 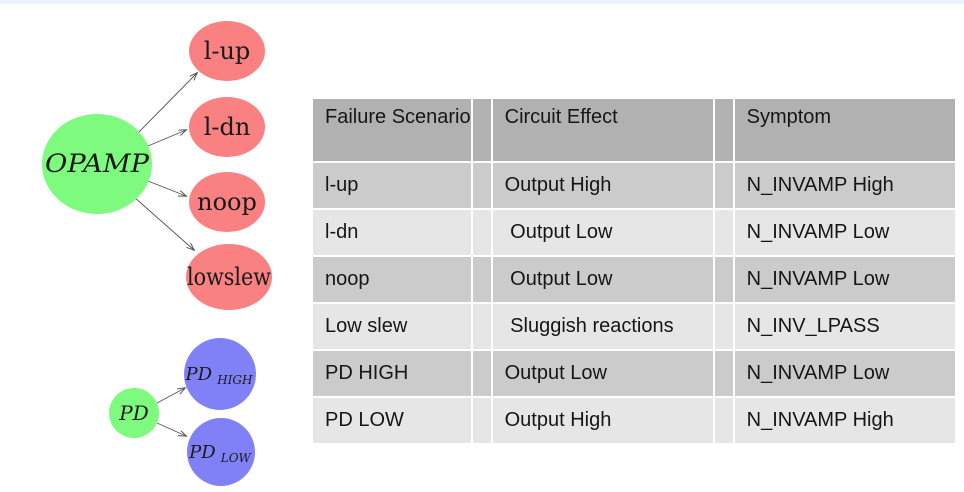 I want to click on ldn-node, so click(x=227, y=127).